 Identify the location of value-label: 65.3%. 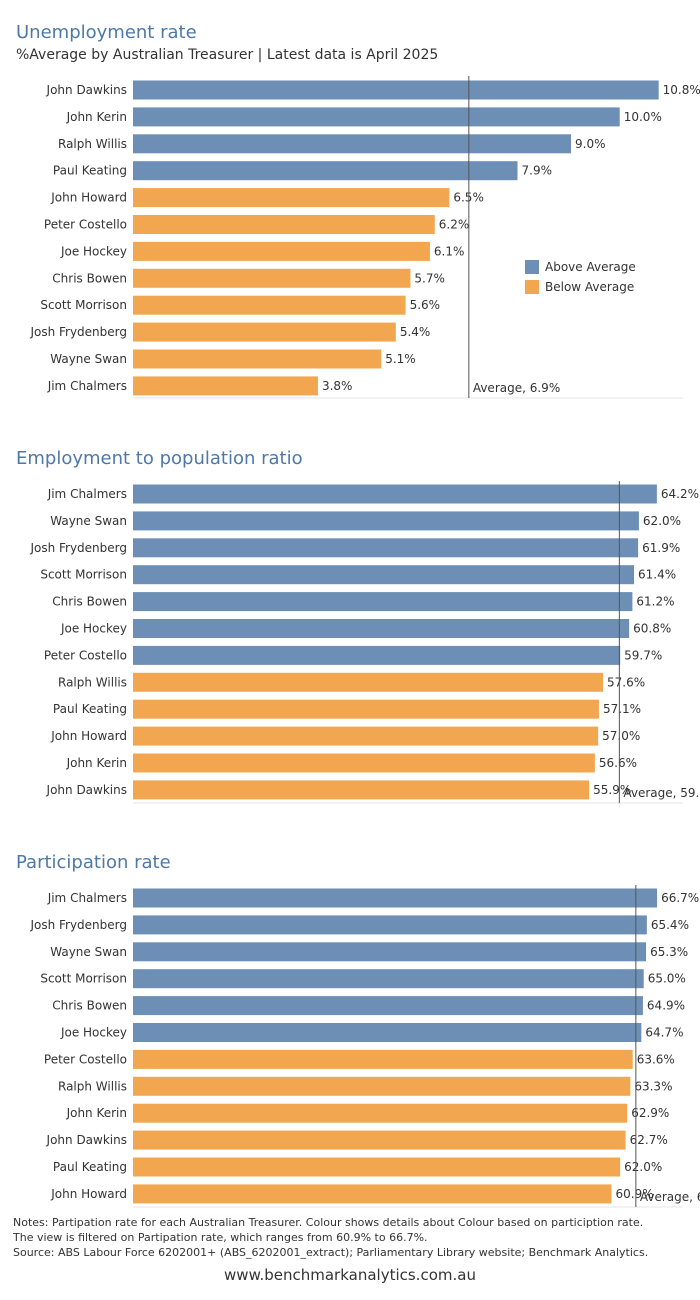
(669, 952).